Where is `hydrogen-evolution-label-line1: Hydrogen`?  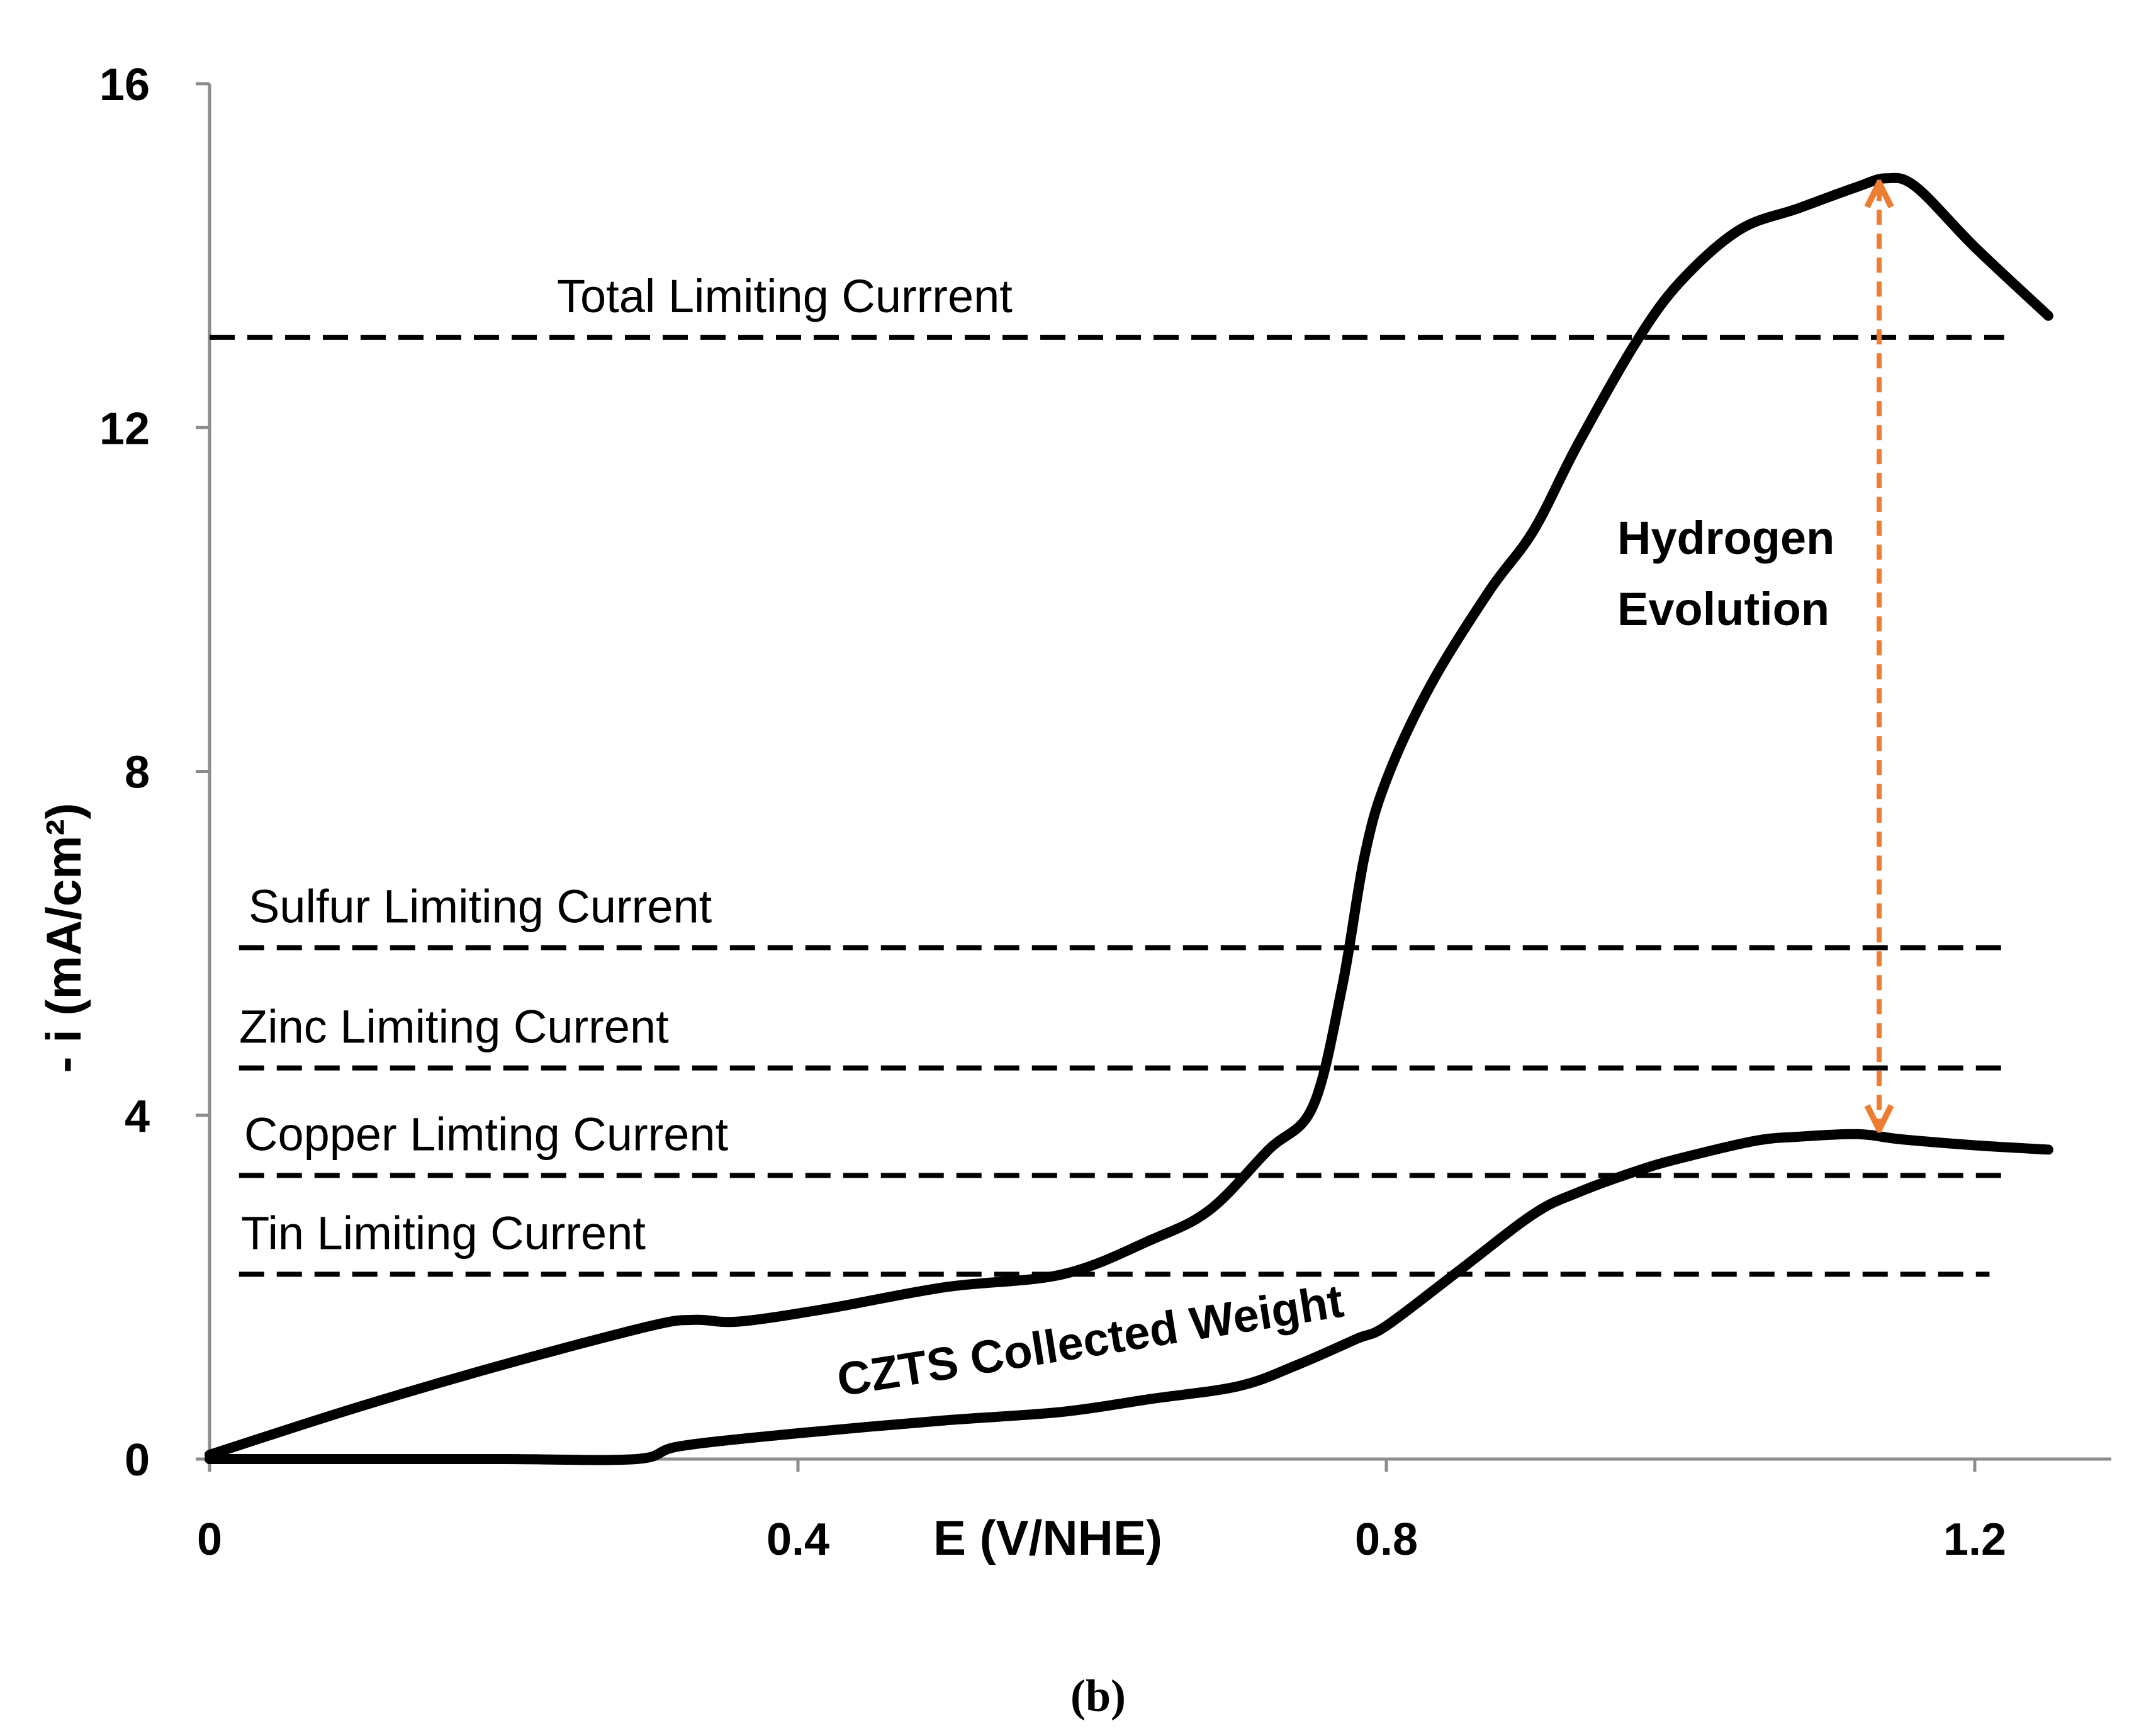 hydrogen-evolution-label-line1: Hydrogen is located at coordinates (1725, 538).